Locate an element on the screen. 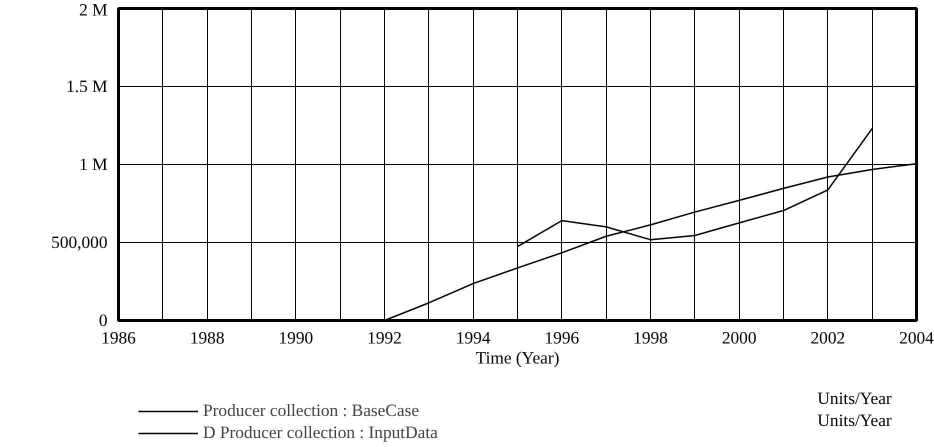 The image size is (934, 447). y-tick-label: 2 M is located at coordinates (93, 10).